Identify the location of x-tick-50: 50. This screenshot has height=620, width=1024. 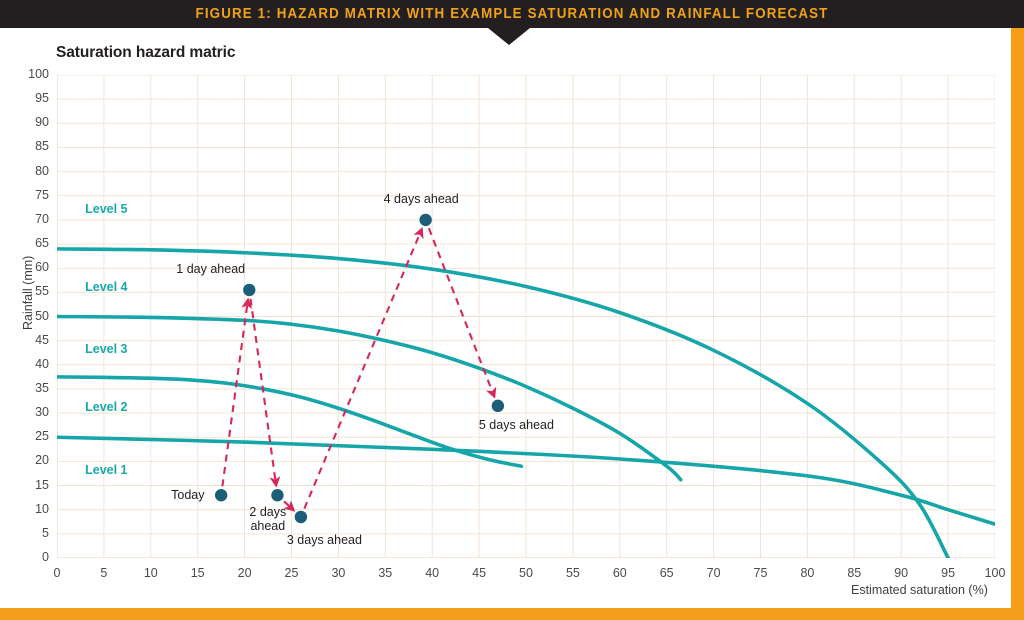
(526, 573).